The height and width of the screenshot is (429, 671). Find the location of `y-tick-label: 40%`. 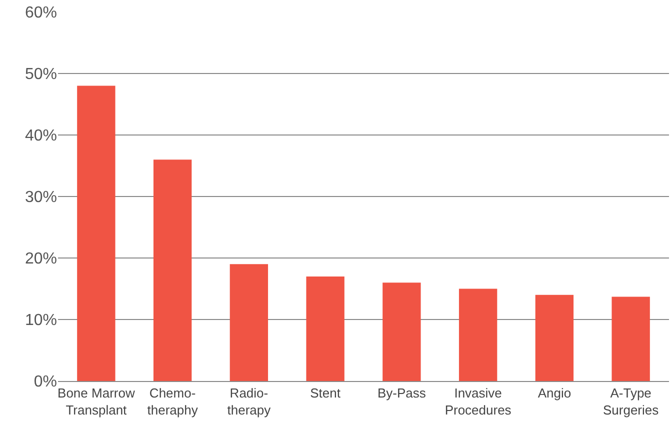

y-tick-label: 40% is located at coordinates (40, 136).